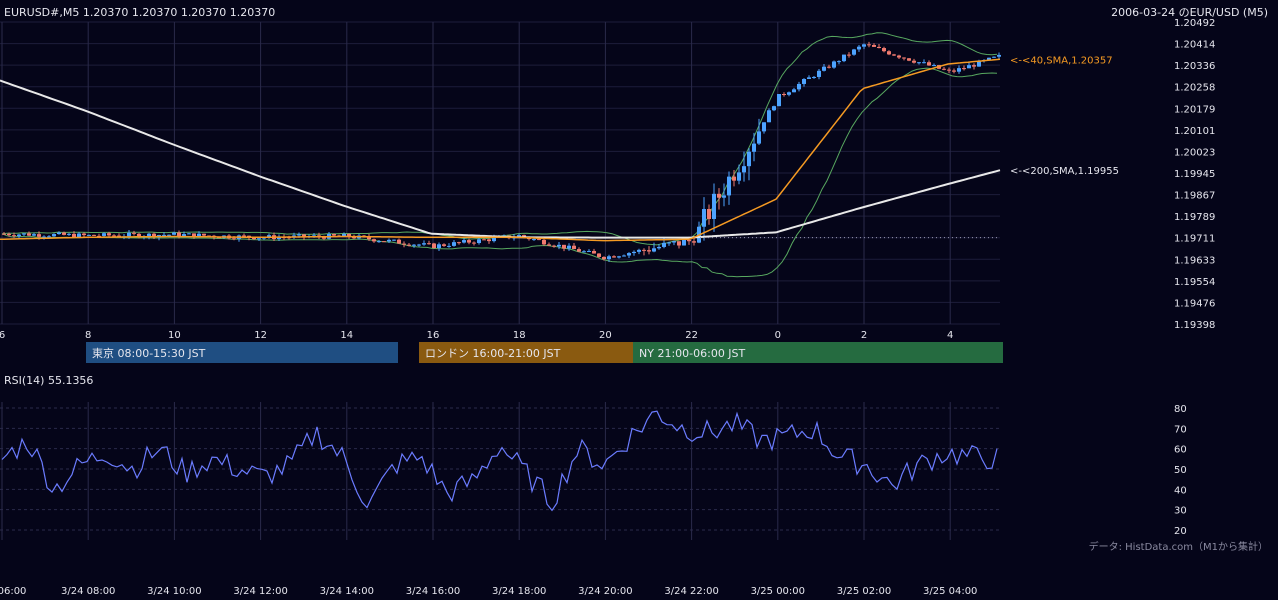  I want to click on price-tick-label: 1.19476, so click(1194, 303).